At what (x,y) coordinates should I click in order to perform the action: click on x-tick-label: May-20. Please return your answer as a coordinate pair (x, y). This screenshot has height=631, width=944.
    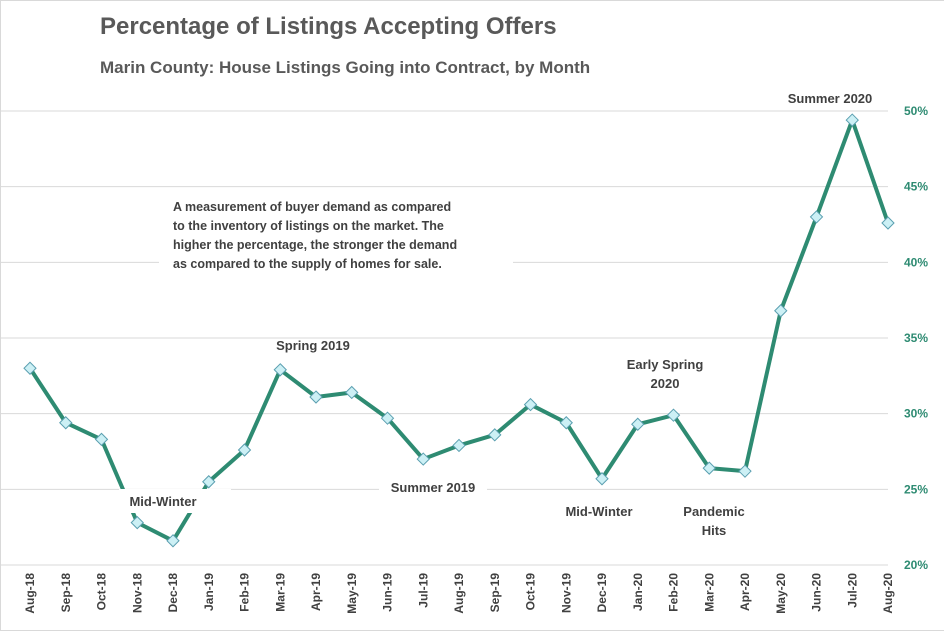
    Looking at the image, I should click on (781, 593).